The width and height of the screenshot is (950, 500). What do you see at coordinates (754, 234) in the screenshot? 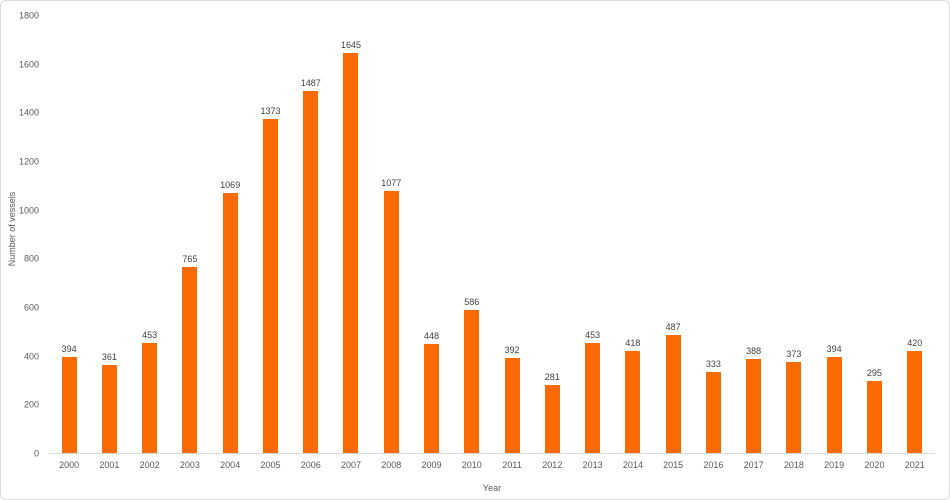
I see `bar-column: 388` at bounding box center [754, 234].